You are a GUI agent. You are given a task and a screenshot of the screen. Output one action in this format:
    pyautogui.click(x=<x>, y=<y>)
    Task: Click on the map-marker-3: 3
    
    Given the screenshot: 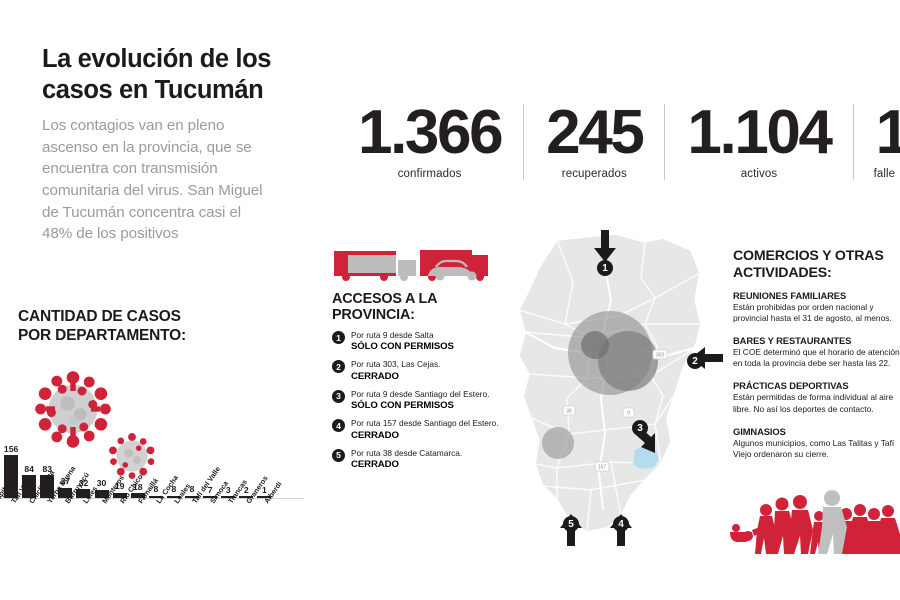 What is the action you would take?
    pyautogui.click(x=640, y=428)
    